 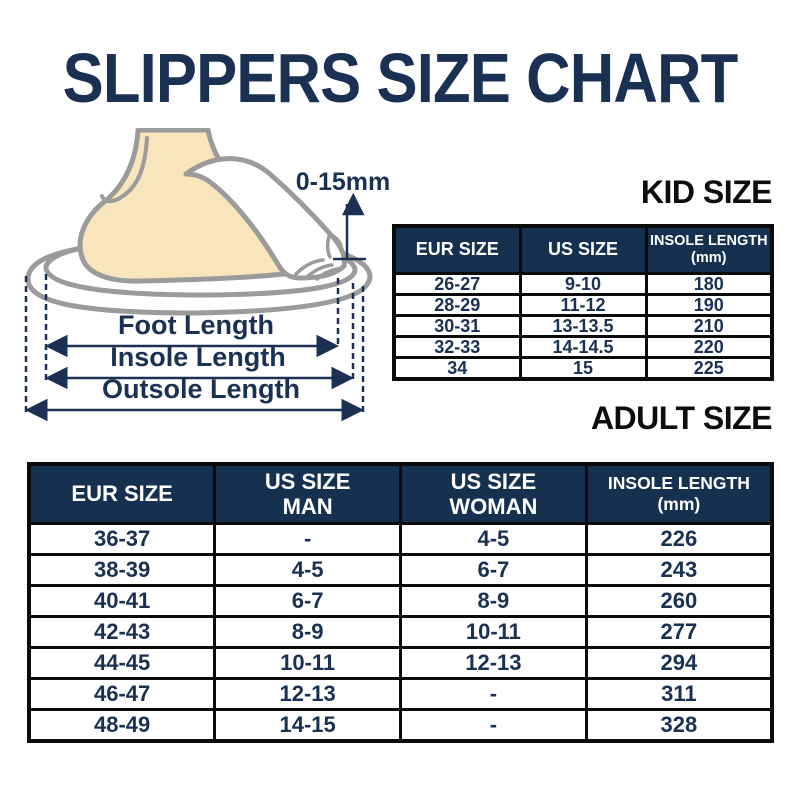 I want to click on toe-detail-lines, so click(x=316, y=257).